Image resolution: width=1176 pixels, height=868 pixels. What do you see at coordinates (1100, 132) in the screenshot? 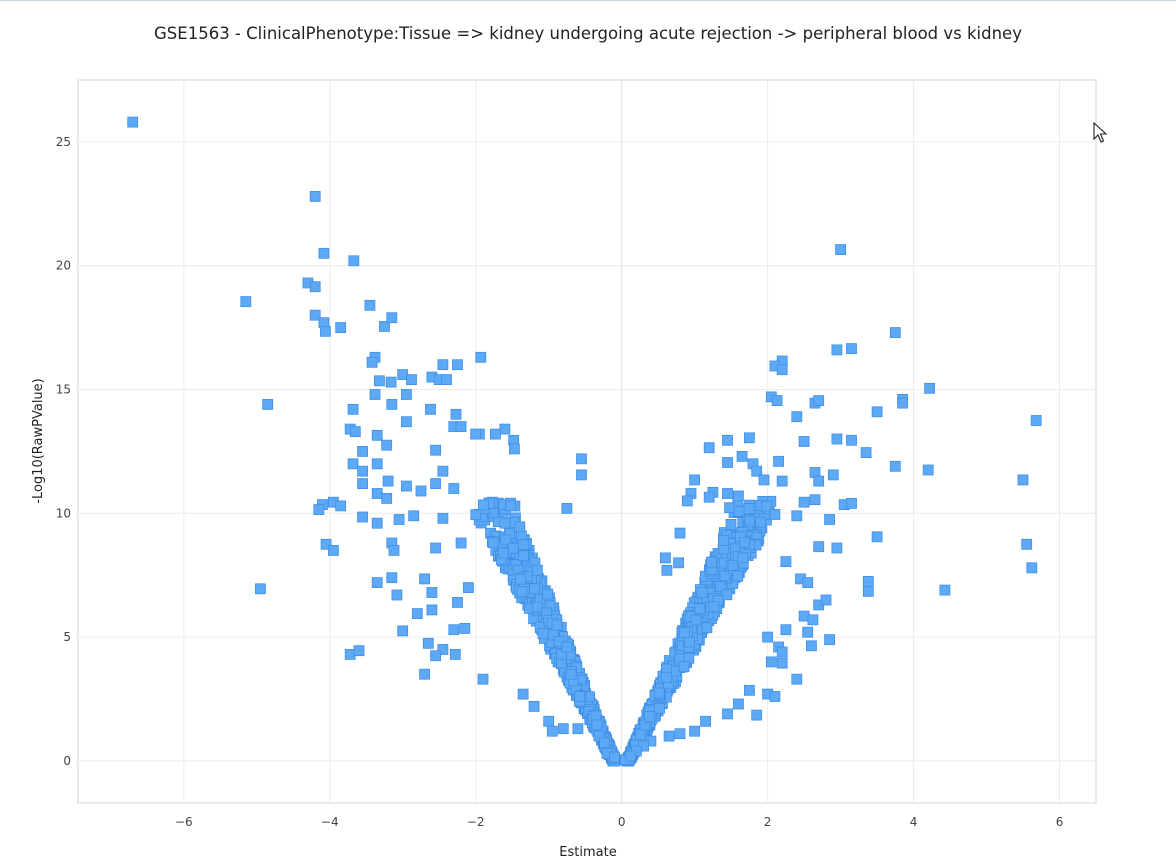
I see `mouse-cursor-icon` at bounding box center [1100, 132].